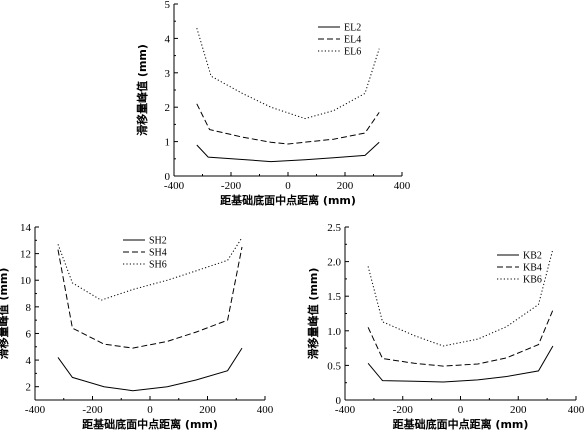 The width and height of the screenshot is (588, 431). I want to click on y-tick-label: 1.5, so click(334, 297).